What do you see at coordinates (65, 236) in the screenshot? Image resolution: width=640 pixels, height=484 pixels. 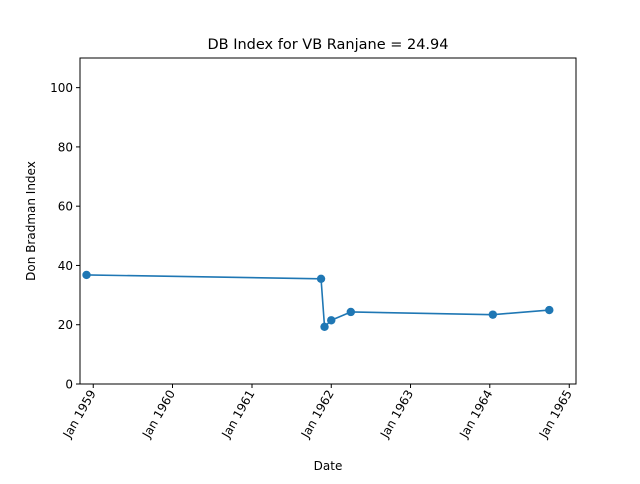 I see `y-axis-ticks: 0 20 40 60 80 100` at bounding box center [65, 236].